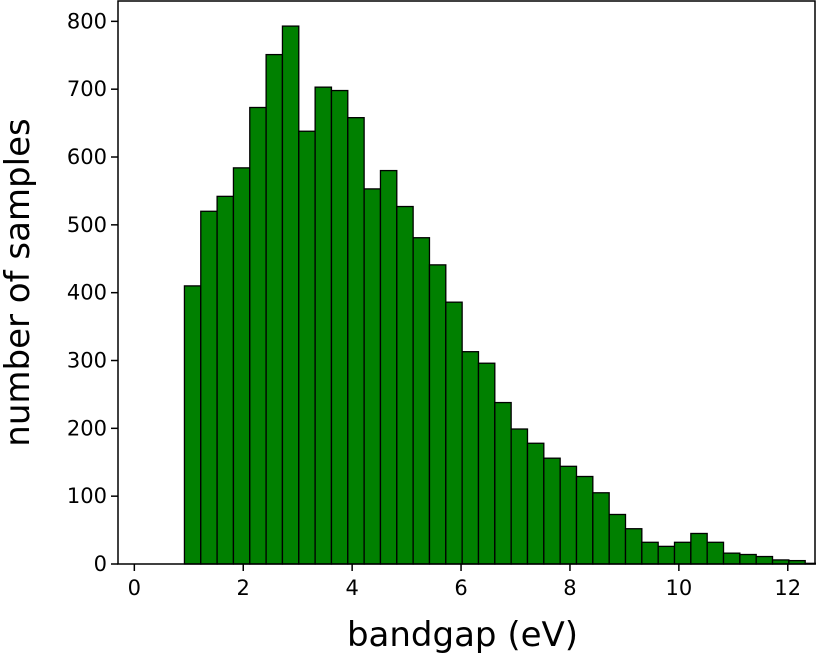 Image resolution: width=816 pixels, height=654 pixels. I want to click on x-tick-label: 6, so click(460, 588).